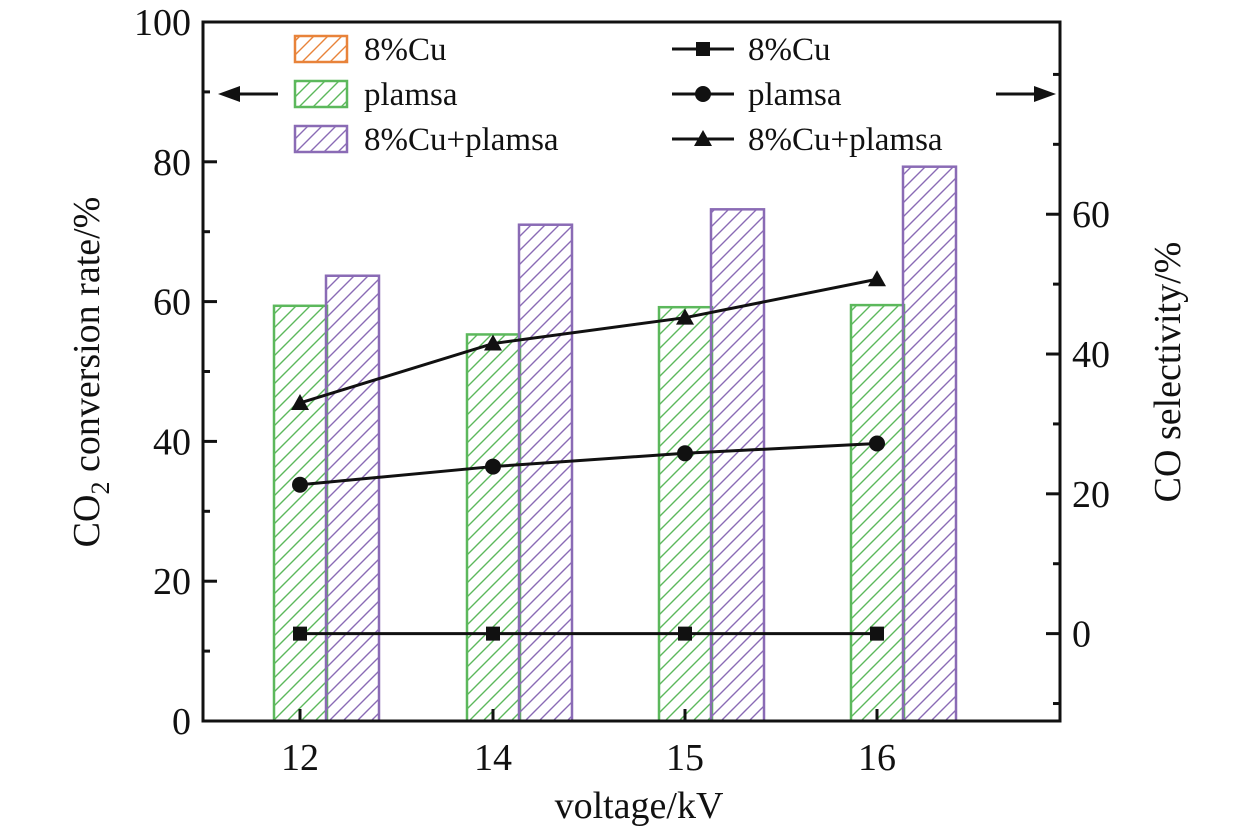 Image resolution: width=1259 pixels, height=835 pixels. What do you see at coordinates (1091, 495) in the screenshot?
I see `right-tick-label-20: 20` at bounding box center [1091, 495].